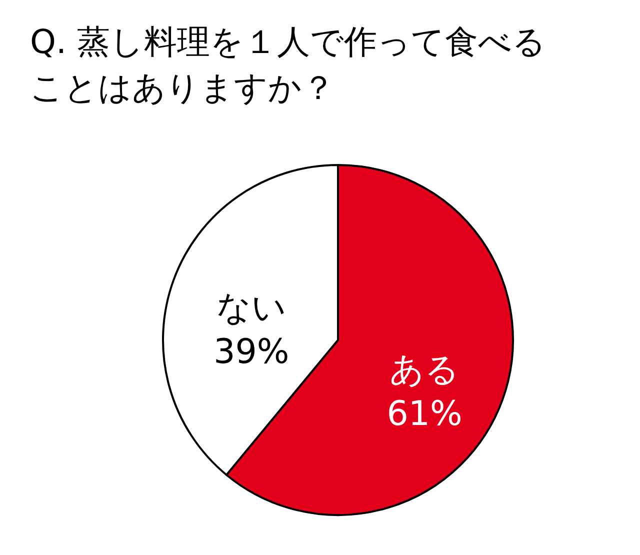  What do you see at coordinates (288, 64) in the screenshot?
I see `chart-title: Q. 蒸し料理を１人で作って食べることはありますか？` at bounding box center [288, 64].